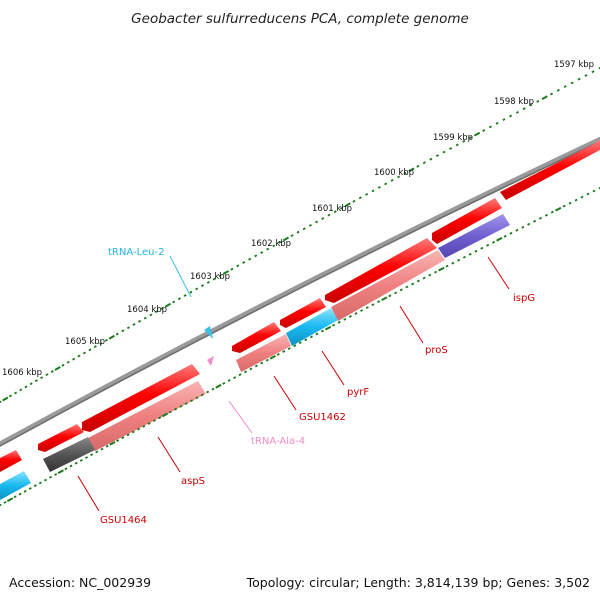  I want to click on gene-gsu1462, so click(263, 353).